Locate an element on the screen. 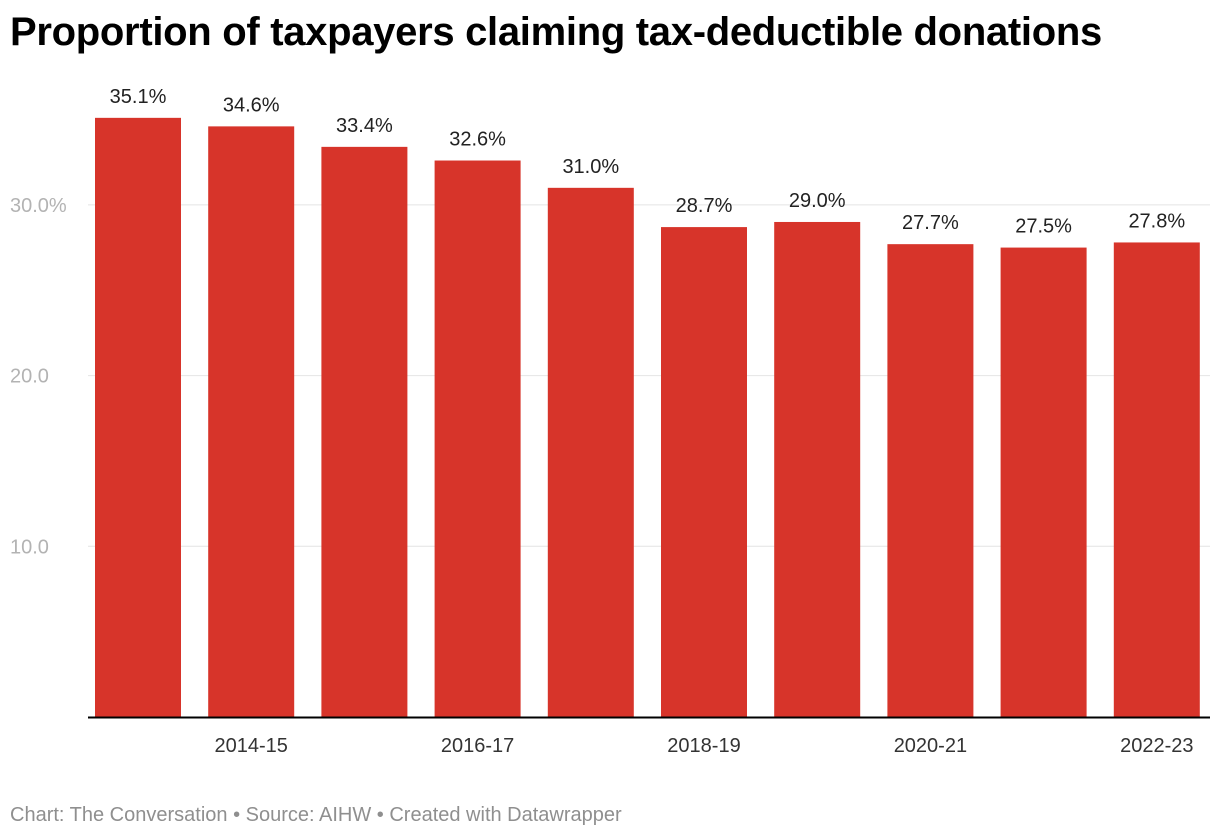 The width and height of the screenshot is (1220, 840). y-tick-label: 20.0 is located at coordinates (29, 377).